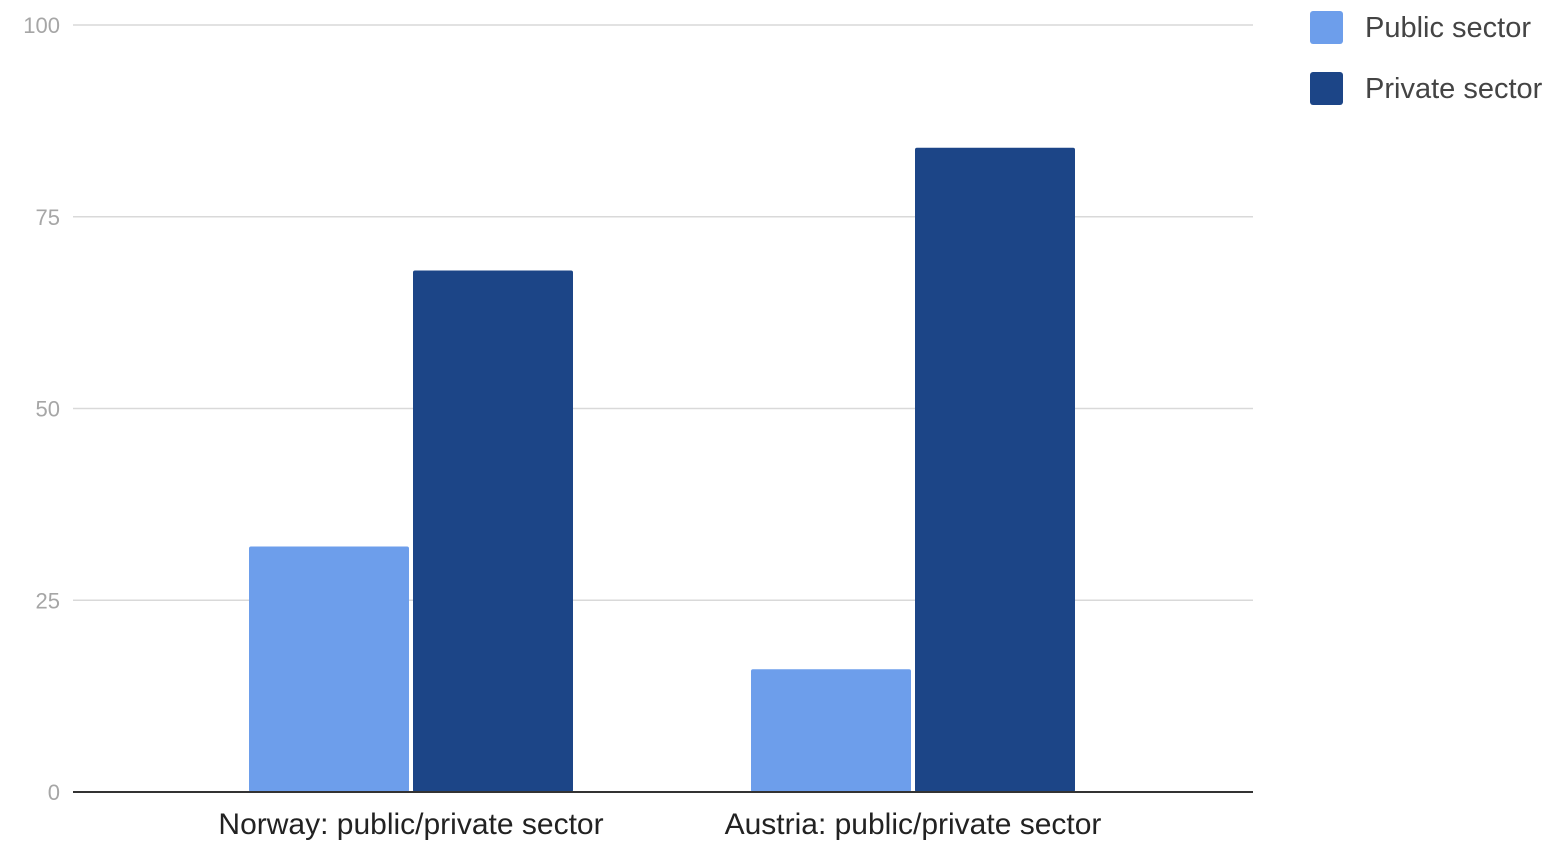  Describe the element at coordinates (48, 217) in the screenshot. I see `y-tick-label: 75` at that location.